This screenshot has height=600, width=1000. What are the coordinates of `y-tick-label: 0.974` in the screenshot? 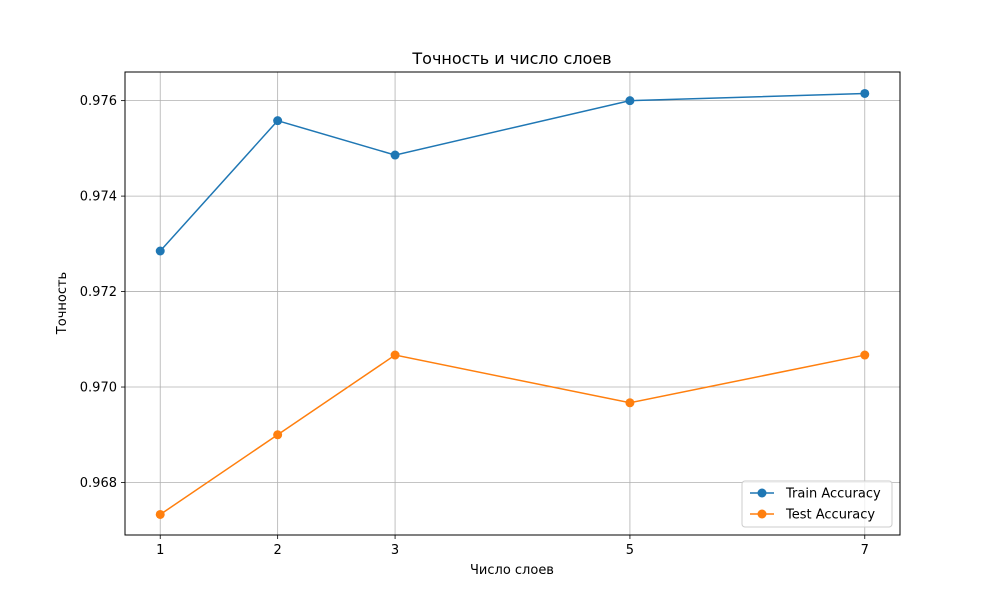 It's located at (98, 197).